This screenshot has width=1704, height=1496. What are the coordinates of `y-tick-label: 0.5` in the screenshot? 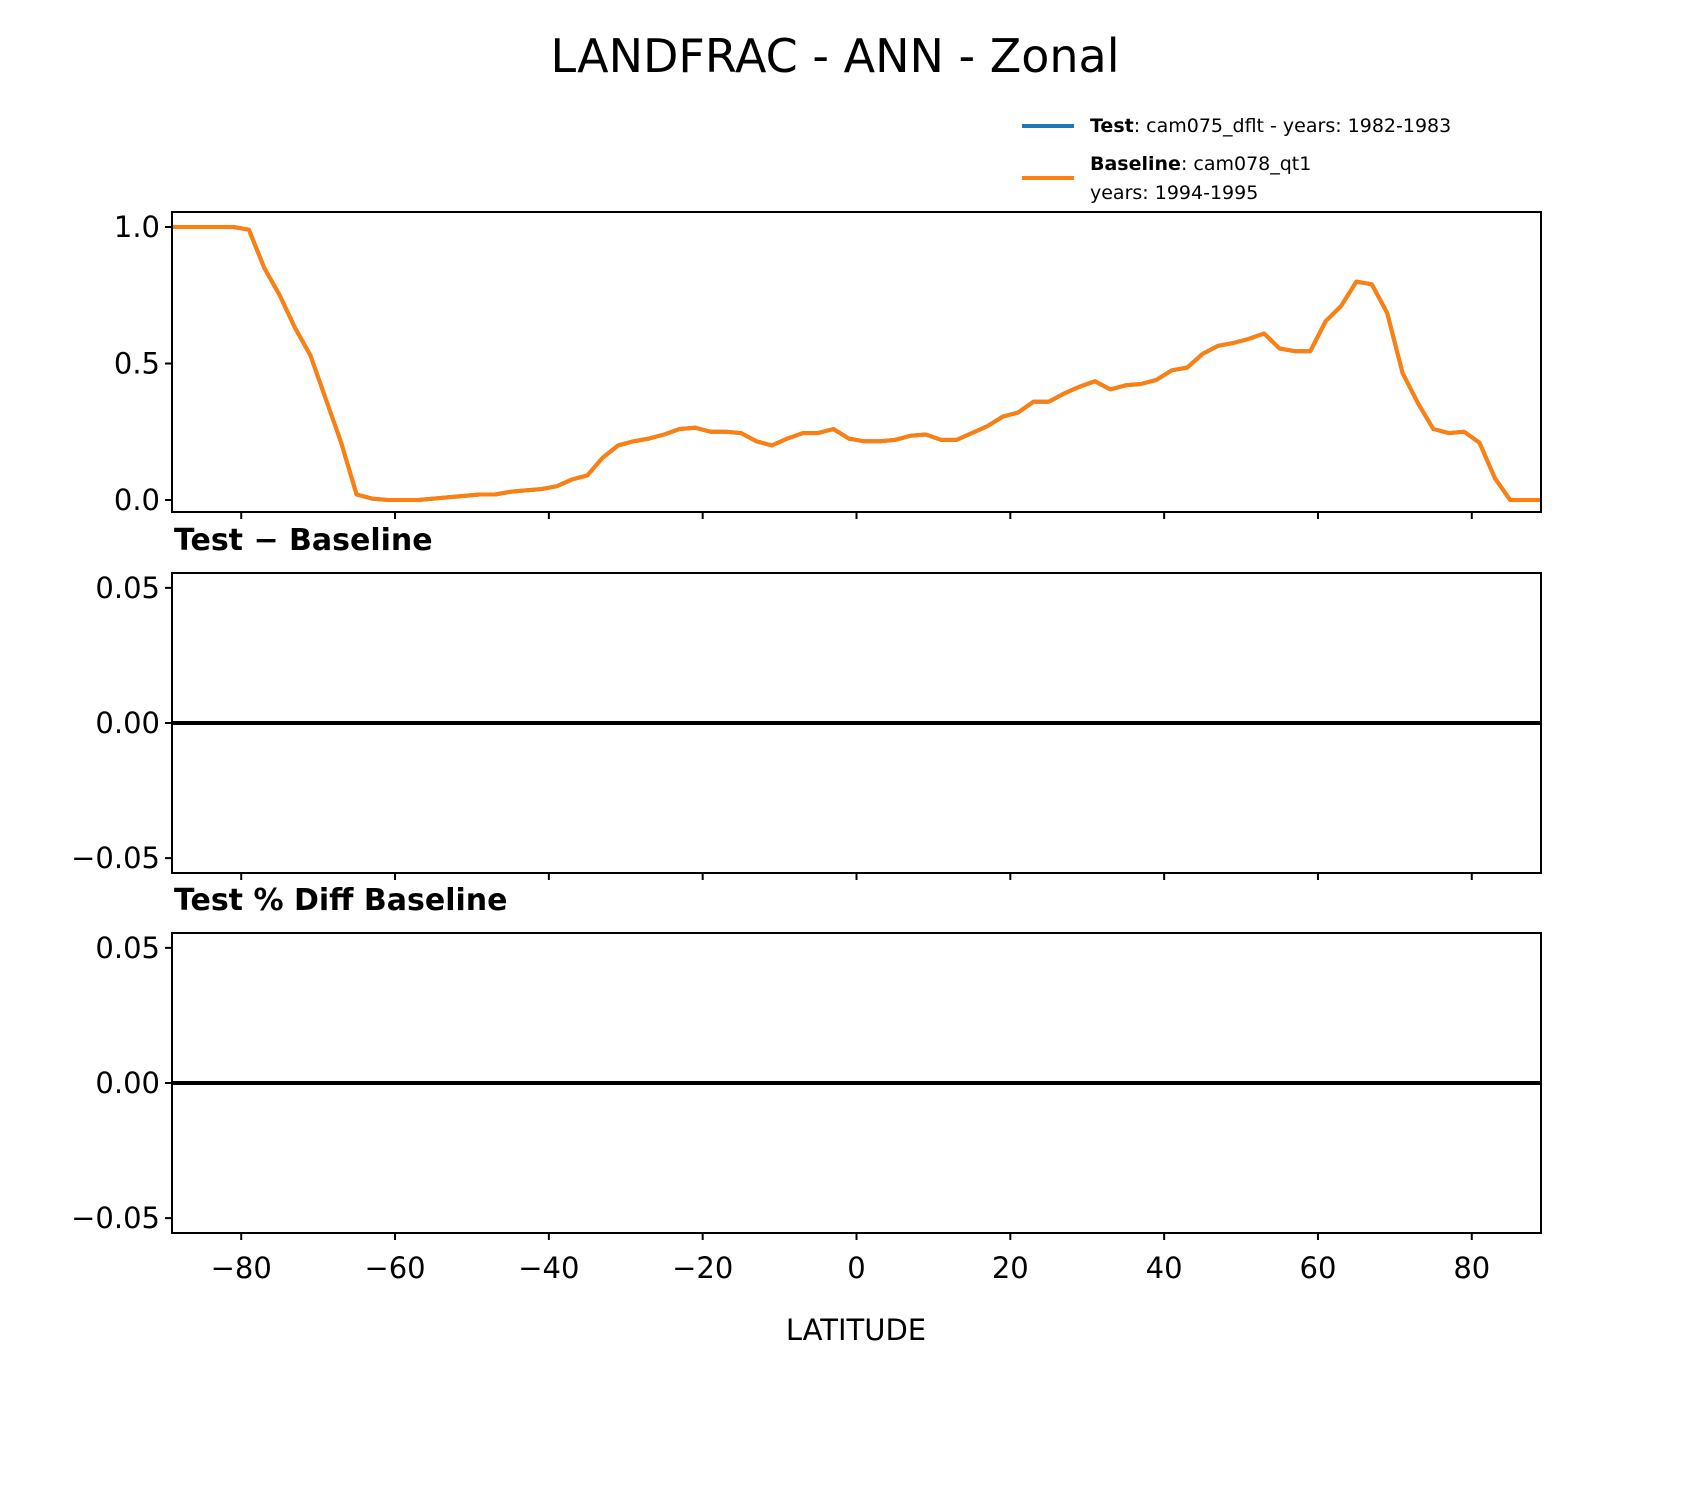 It's located at (137, 364).